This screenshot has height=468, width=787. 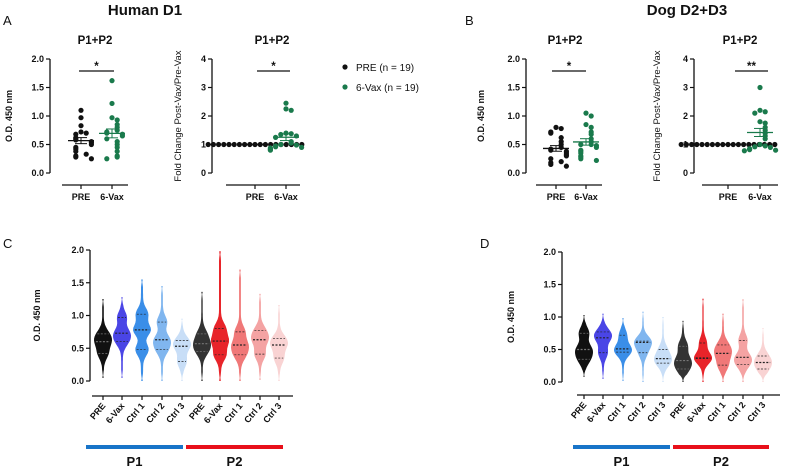 What do you see at coordinates (66, 118) in the screenshot?
I see `scatter-chart-a1: P1+P2 0.0 0.5 1.0 1.5 2.0 O.D. 450 nm PRE 6-Vax *` at bounding box center [66, 118].